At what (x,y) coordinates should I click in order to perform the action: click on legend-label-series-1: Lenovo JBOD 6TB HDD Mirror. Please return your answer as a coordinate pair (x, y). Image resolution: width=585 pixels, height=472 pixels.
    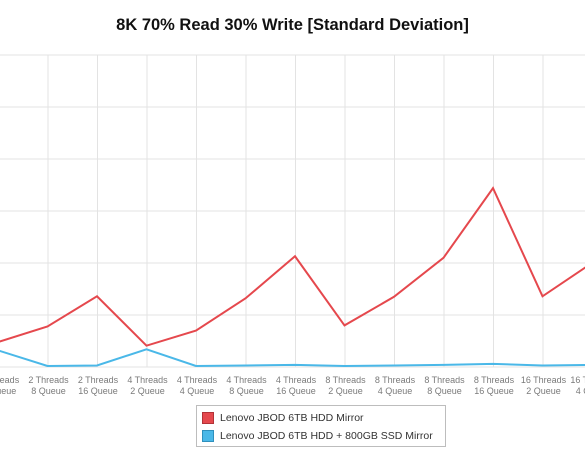
    Looking at the image, I should click on (292, 418).